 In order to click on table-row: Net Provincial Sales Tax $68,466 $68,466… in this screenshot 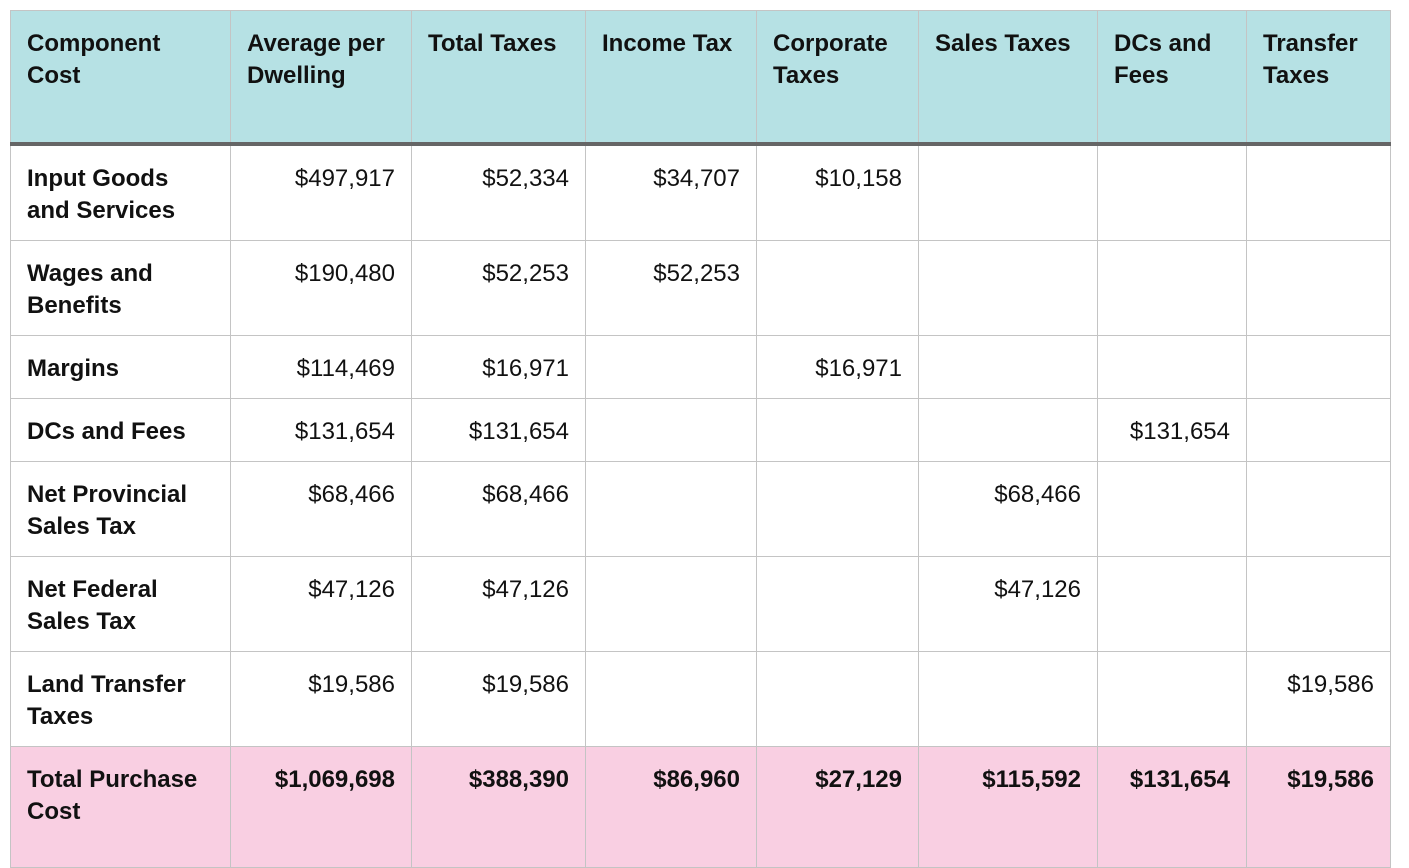, I will do `click(700, 508)`.